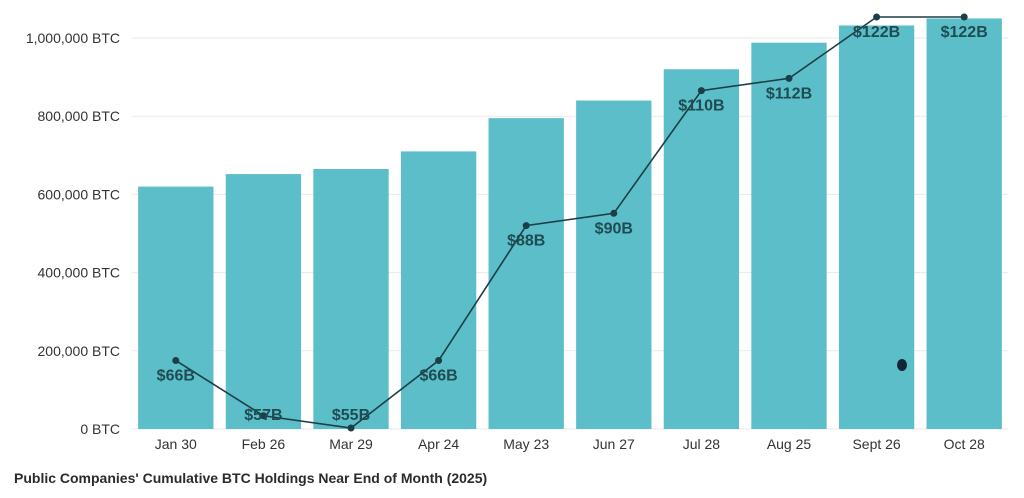  What do you see at coordinates (614, 444) in the screenshot?
I see `x-tick-label: Jun 27` at bounding box center [614, 444].